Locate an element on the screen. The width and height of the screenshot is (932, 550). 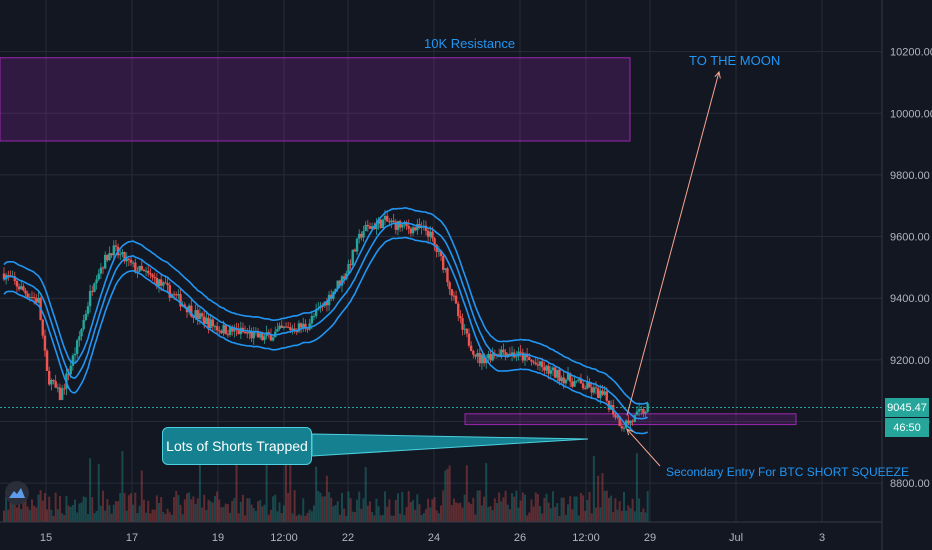
shorts-trapped-callout: Lots of Shorts Trapped is located at coordinates (237, 446).